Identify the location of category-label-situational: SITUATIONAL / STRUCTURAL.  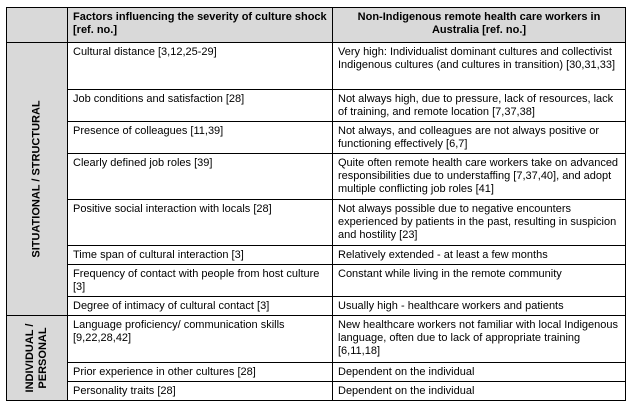
(36, 179).